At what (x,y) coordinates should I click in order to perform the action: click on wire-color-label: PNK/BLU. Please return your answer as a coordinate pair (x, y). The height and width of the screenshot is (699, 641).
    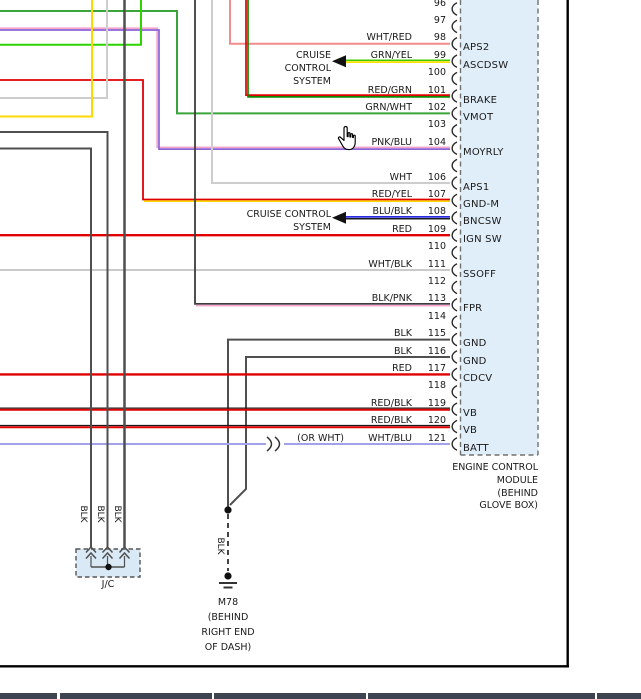
    Looking at the image, I should click on (391, 142).